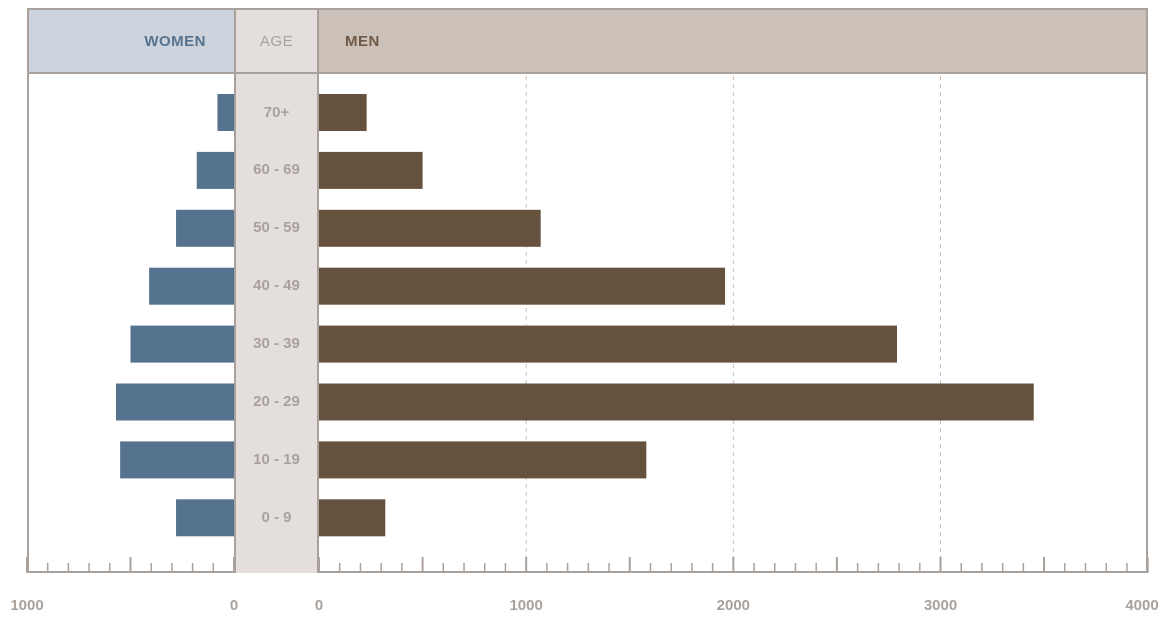 This screenshot has width=1173, height=618. What do you see at coordinates (526, 605) in the screenshot?
I see `men-tick-label: 1000` at bounding box center [526, 605].